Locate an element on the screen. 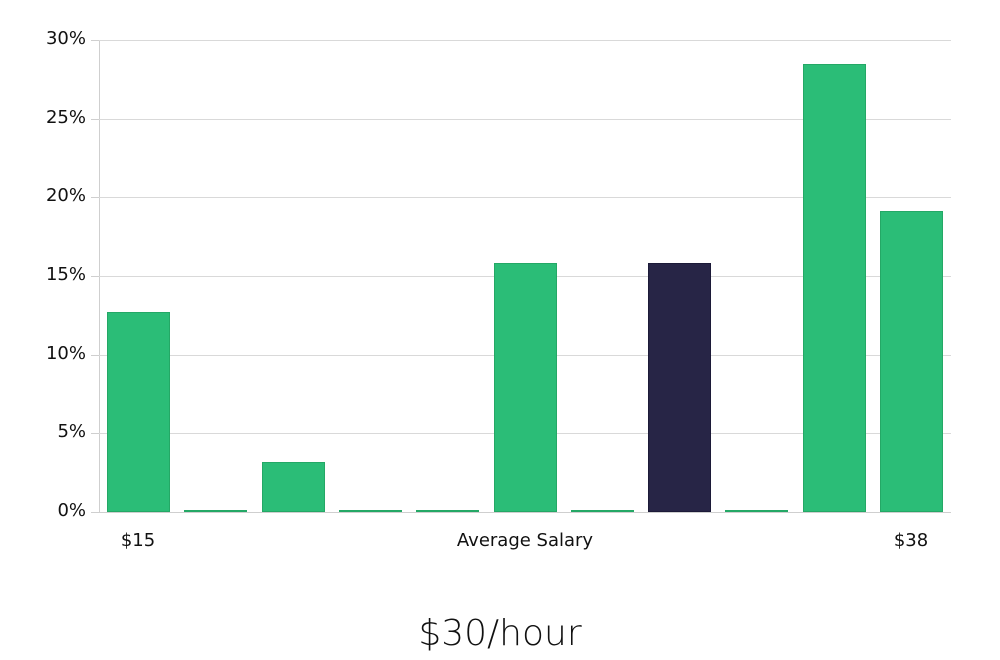 This screenshot has width=1000, height=660. y-tick-label: 25% is located at coordinates (65, 117).